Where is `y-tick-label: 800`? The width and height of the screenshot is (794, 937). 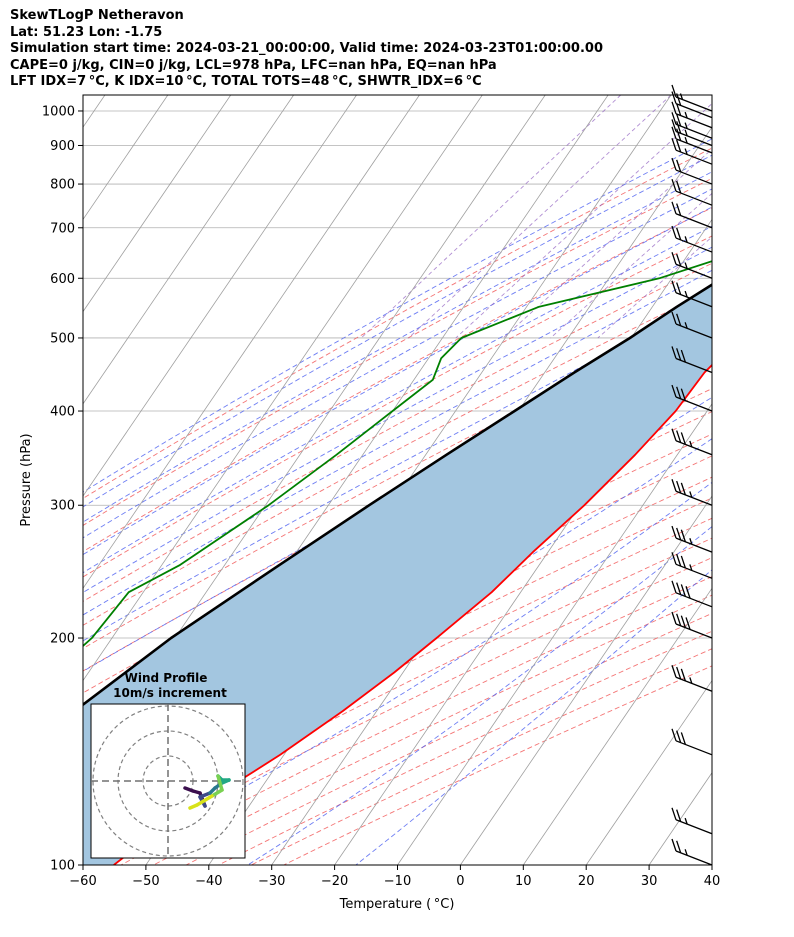
y-tick-label: 800 is located at coordinates (62, 185).